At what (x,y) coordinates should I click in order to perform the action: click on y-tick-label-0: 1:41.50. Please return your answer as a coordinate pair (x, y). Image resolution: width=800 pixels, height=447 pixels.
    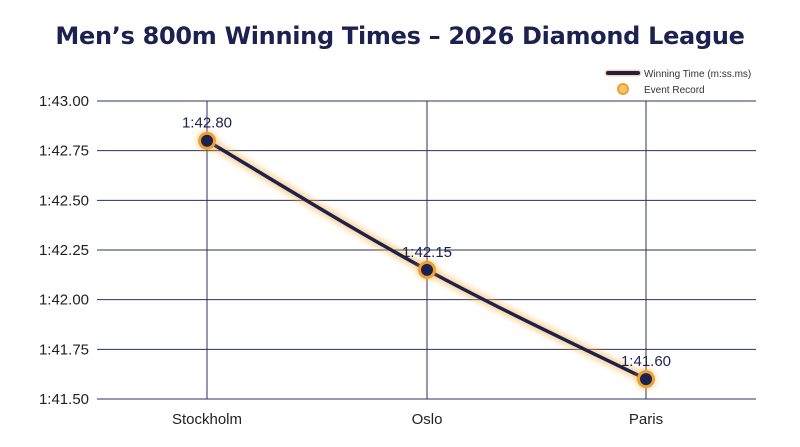
    Looking at the image, I should click on (64, 399).